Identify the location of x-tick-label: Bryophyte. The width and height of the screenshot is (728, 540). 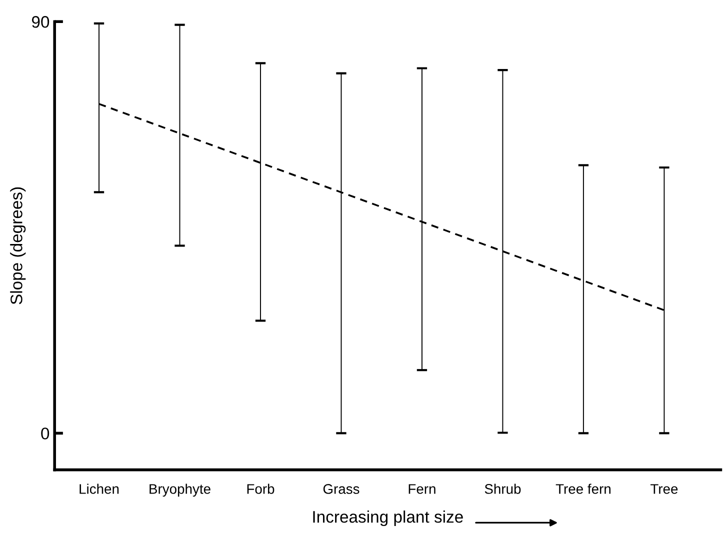
(180, 490).